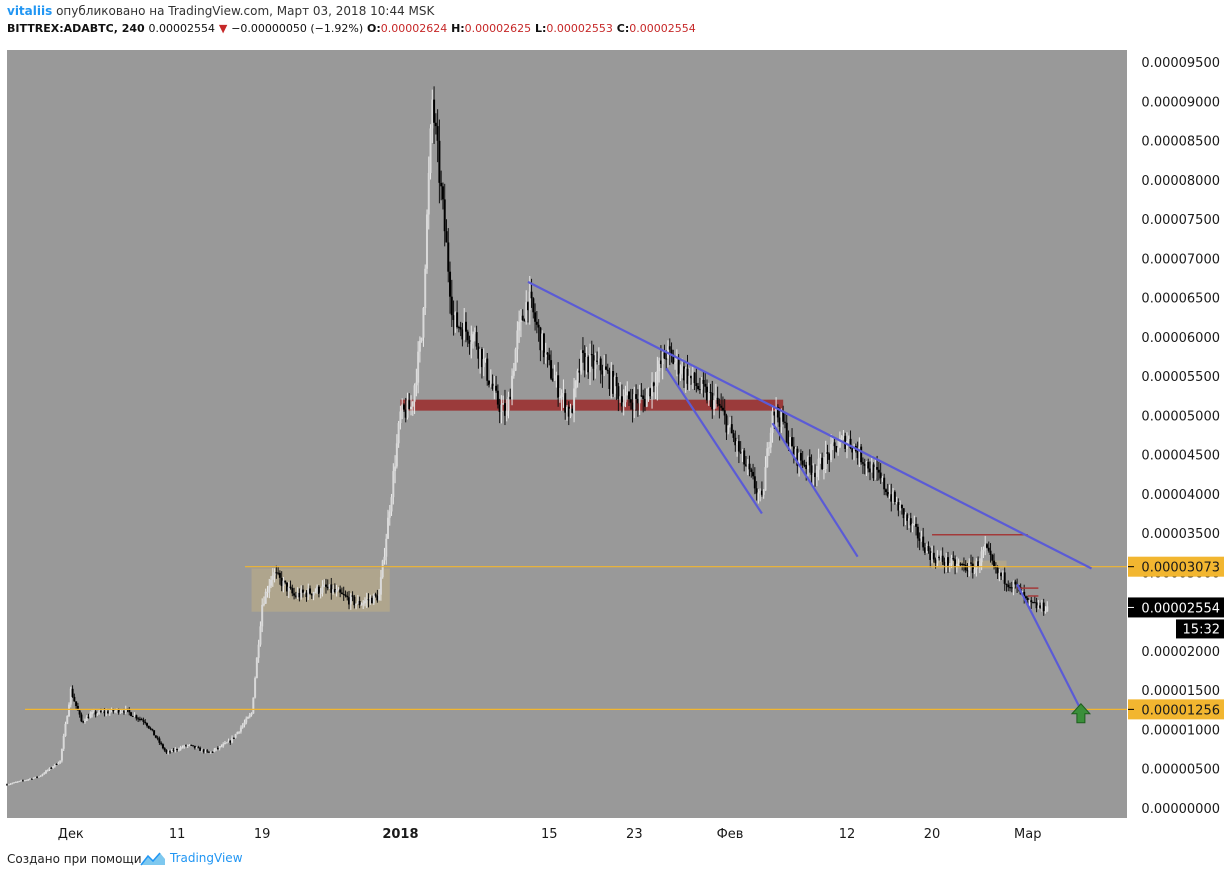 This screenshot has height=879, width=1231. I want to click on x-tick-label: Дек, so click(71, 834).